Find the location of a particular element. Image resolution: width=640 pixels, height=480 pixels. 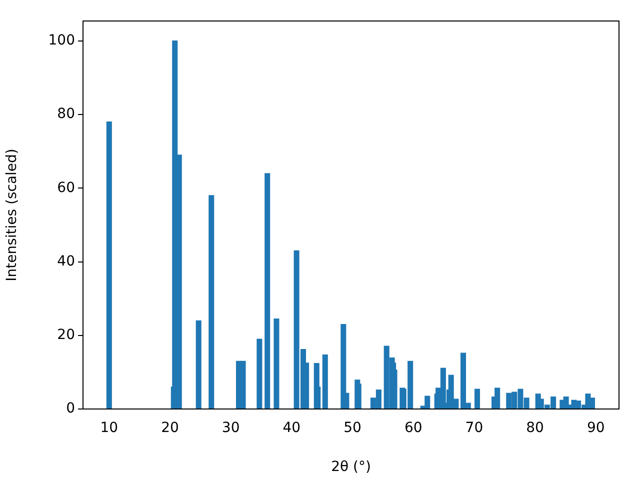

x-tick-label: 10 is located at coordinates (109, 428).